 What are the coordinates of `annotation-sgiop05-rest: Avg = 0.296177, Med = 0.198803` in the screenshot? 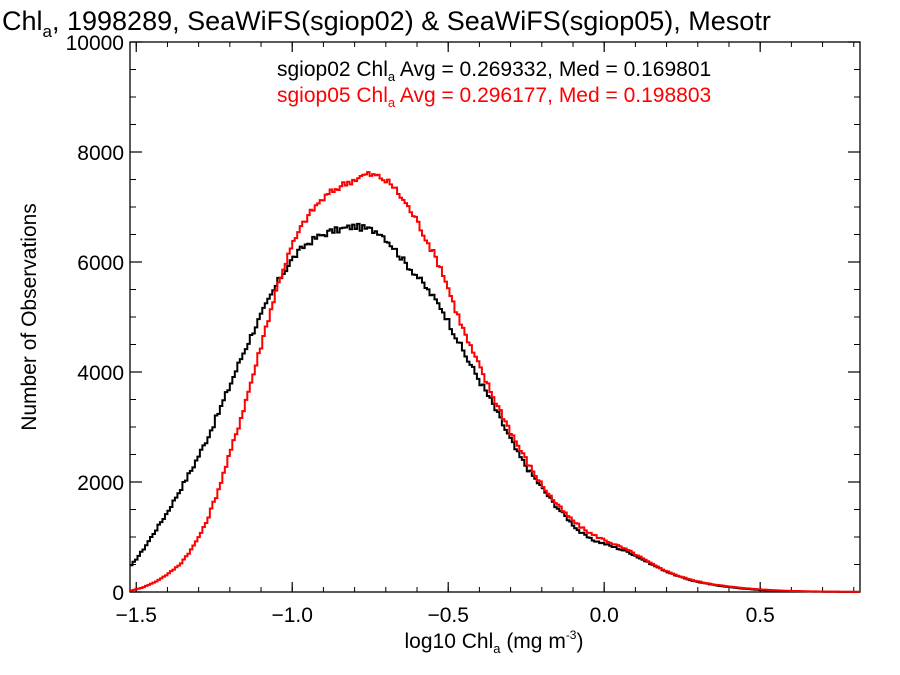 It's located at (553, 95).